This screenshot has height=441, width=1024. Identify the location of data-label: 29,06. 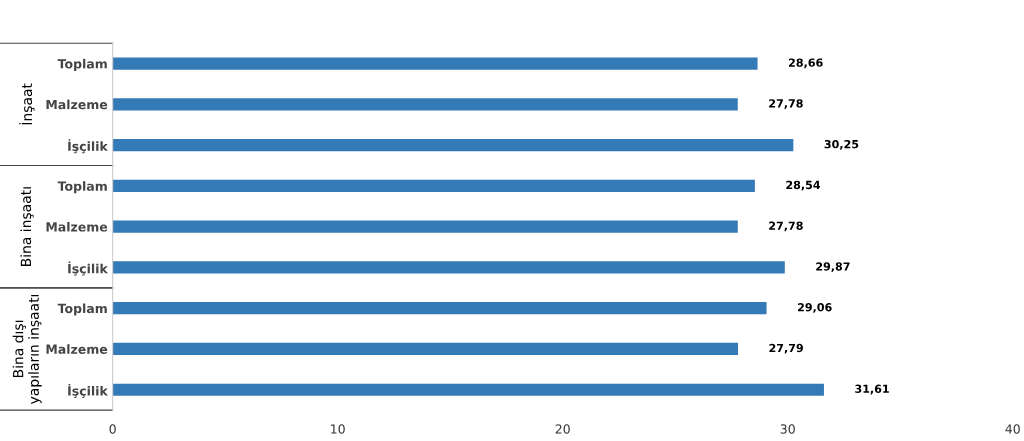
(814, 308).